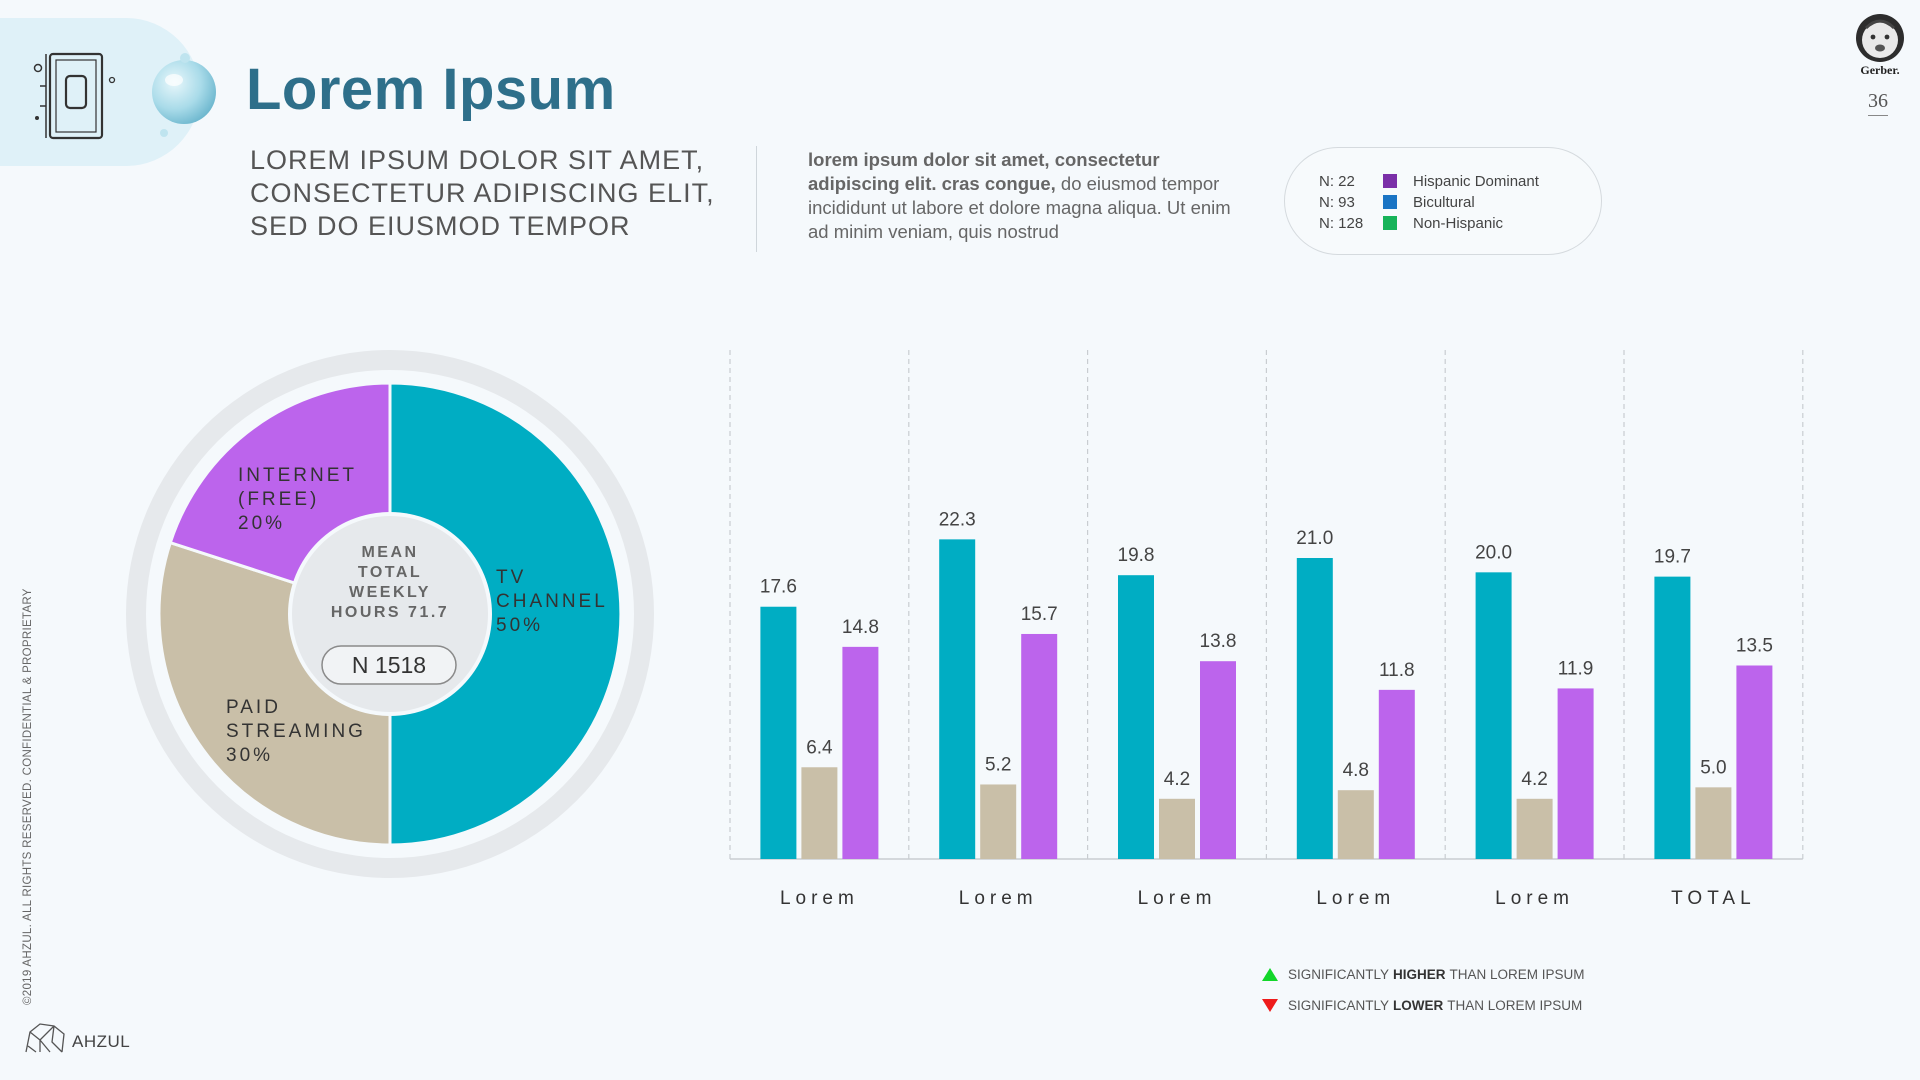 Image resolution: width=1920 pixels, height=1080 pixels. Describe the element at coordinates (1880, 45) in the screenshot. I see `gerber-logo: Gerber.` at that location.